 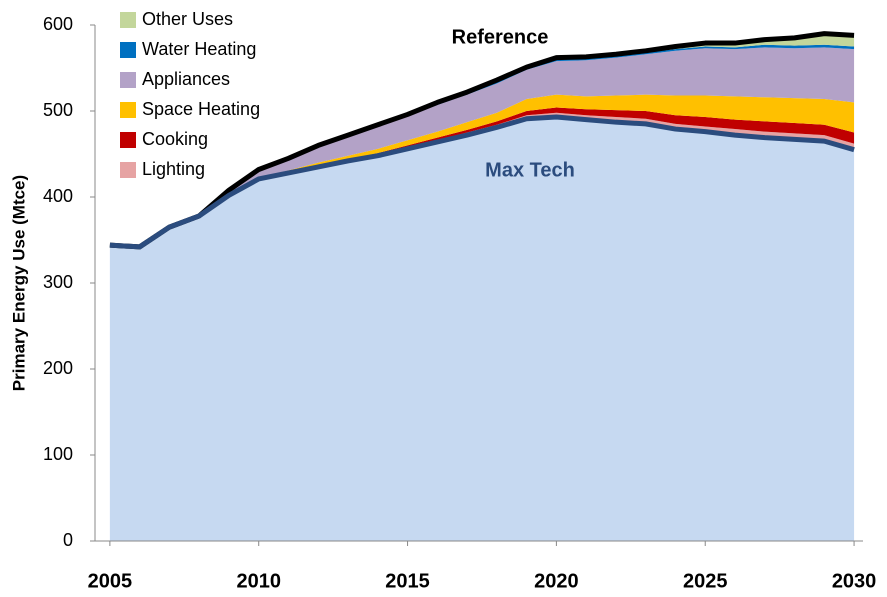 What do you see at coordinates (58, 110) in the screenshot?
I see `y-tick-label: 500` at bounding box center [58, 110].